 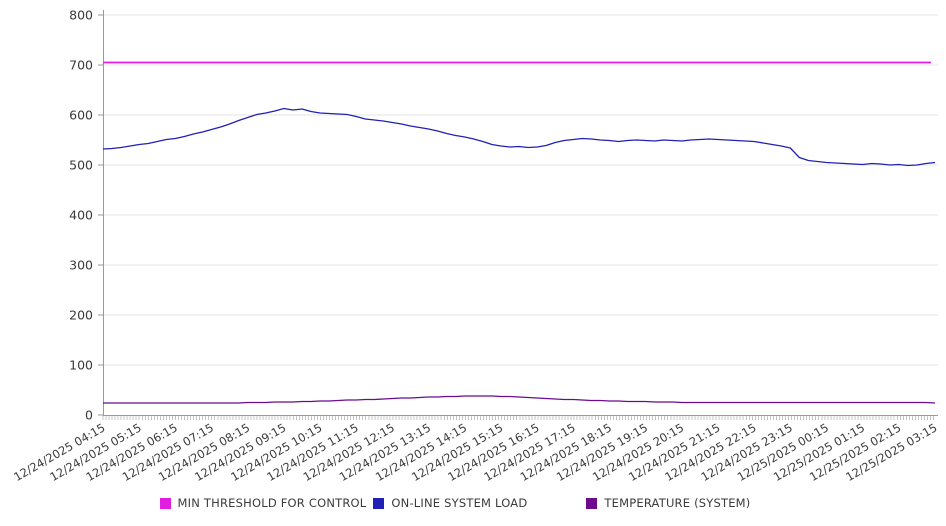 I want to click on y-tick-label: 100, so click(x=81, y=365).